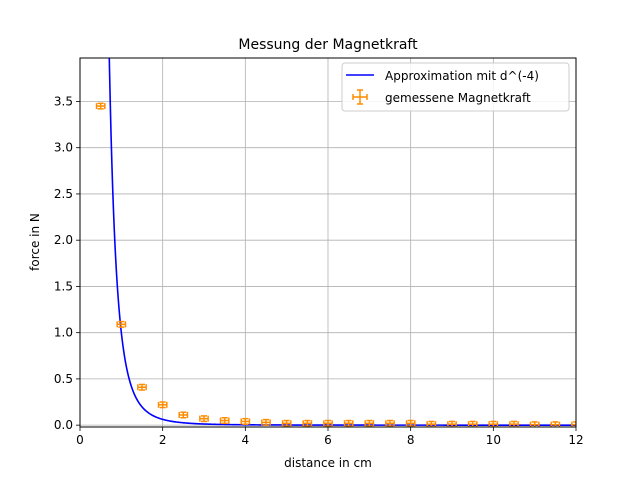  I want to click on chart-title: Messung der Magnetkraft, so click(328, 45).